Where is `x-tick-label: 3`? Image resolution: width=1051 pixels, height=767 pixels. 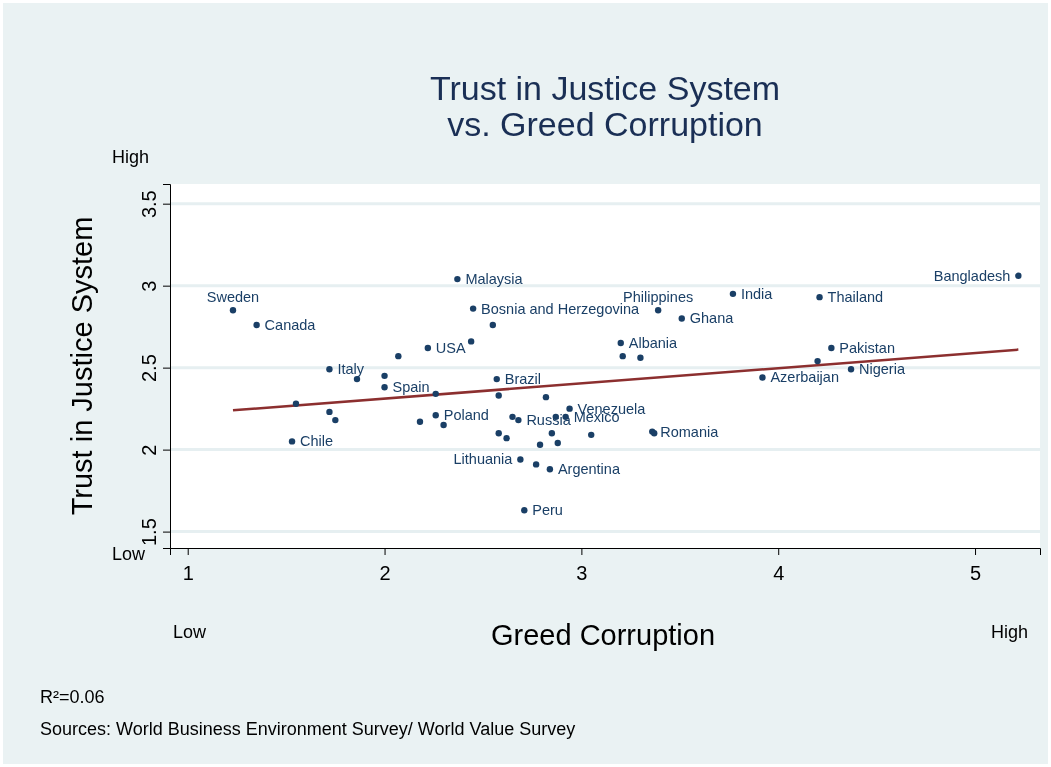
x-tick-label: 3 is located at coordinates (582, 573).